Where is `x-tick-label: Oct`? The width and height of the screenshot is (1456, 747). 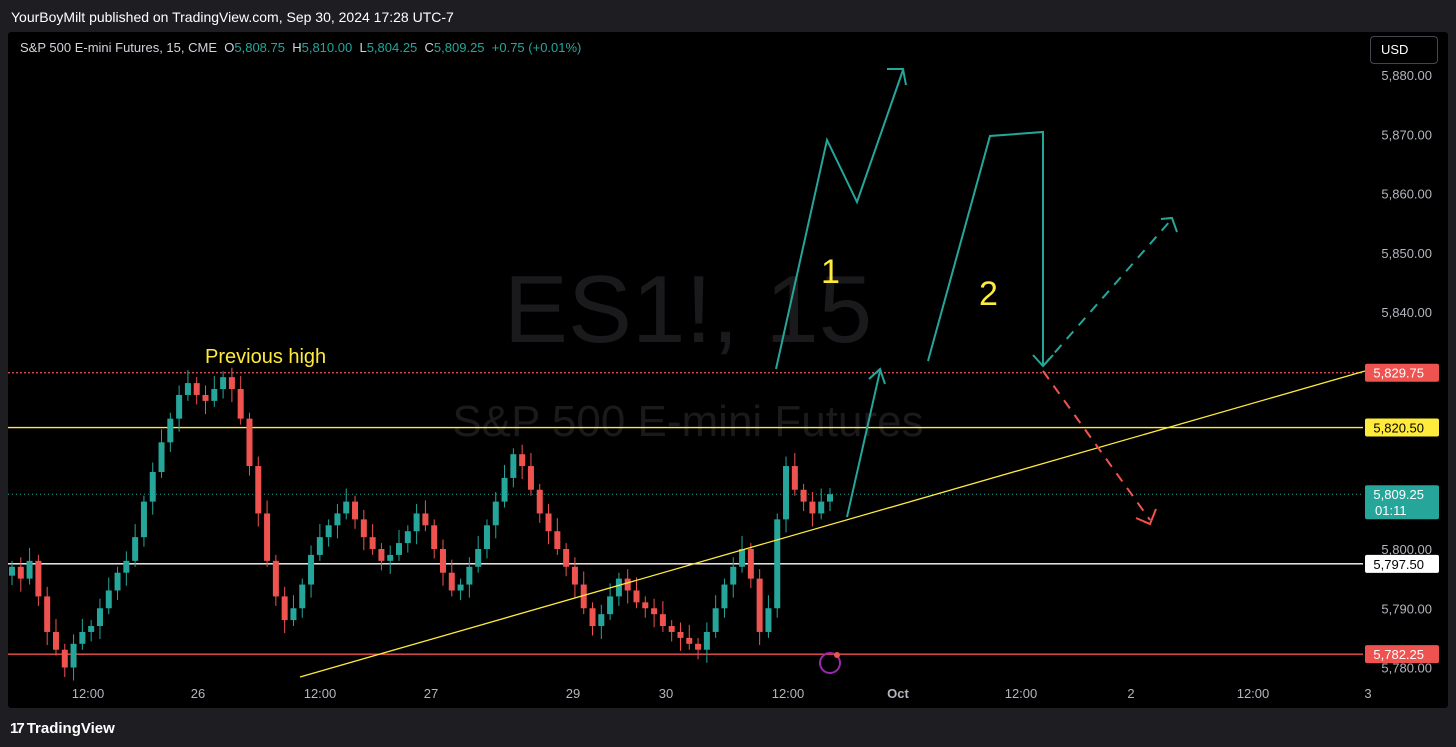 x-tick-label: Oct is located at coordinates (898, 693).